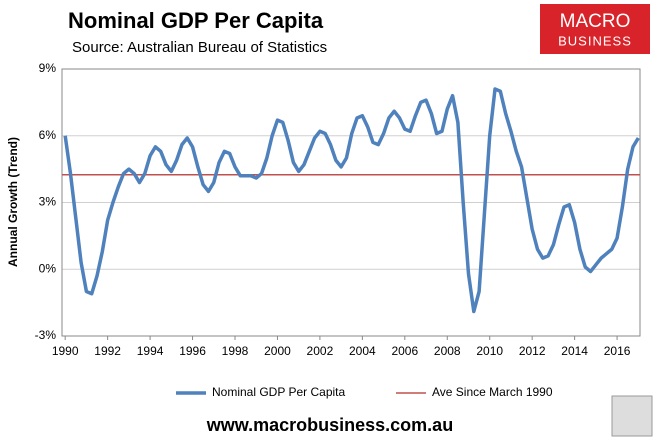  I want to click on x-tick-label: 2008, so click(447, 351).